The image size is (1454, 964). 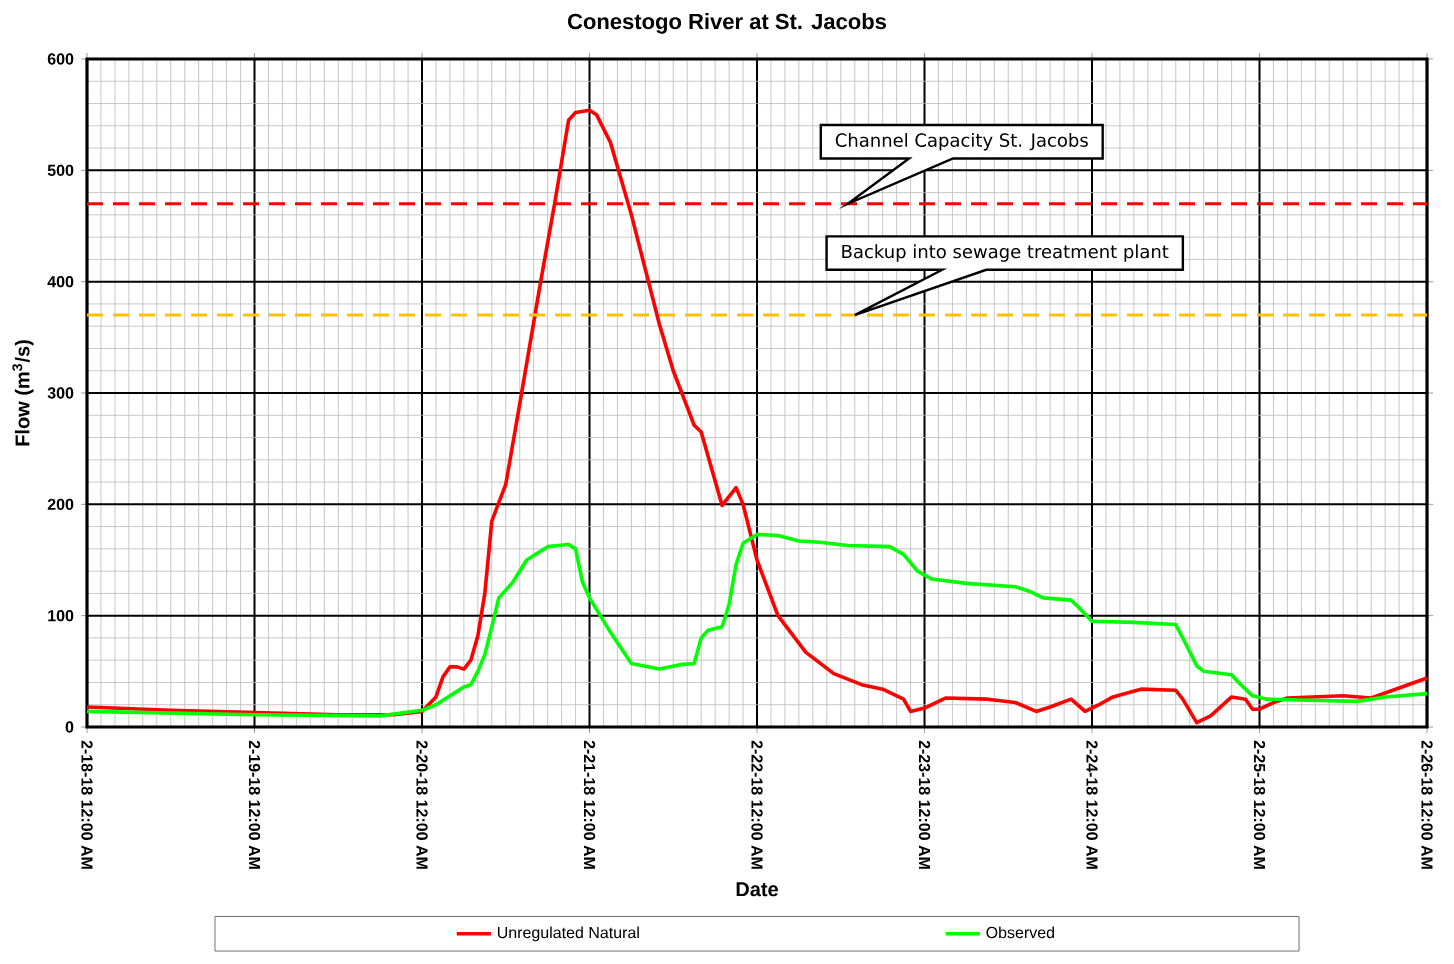 What do you see at coordinates (1005, 253) in the screenshot?
I see `annotation: Backup into sewage treatment plant` at bounding box center [1005, 253].